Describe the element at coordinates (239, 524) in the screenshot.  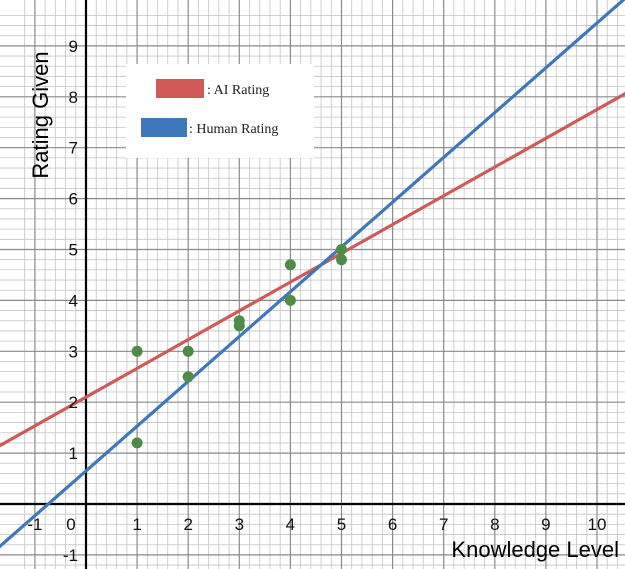
I see `x-tick-label: 3` at that location.